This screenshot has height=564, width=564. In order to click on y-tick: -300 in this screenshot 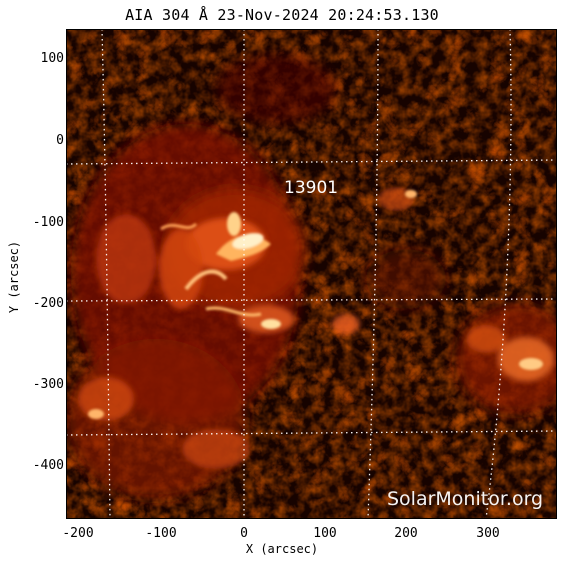, I will do `click(48, 384)`.